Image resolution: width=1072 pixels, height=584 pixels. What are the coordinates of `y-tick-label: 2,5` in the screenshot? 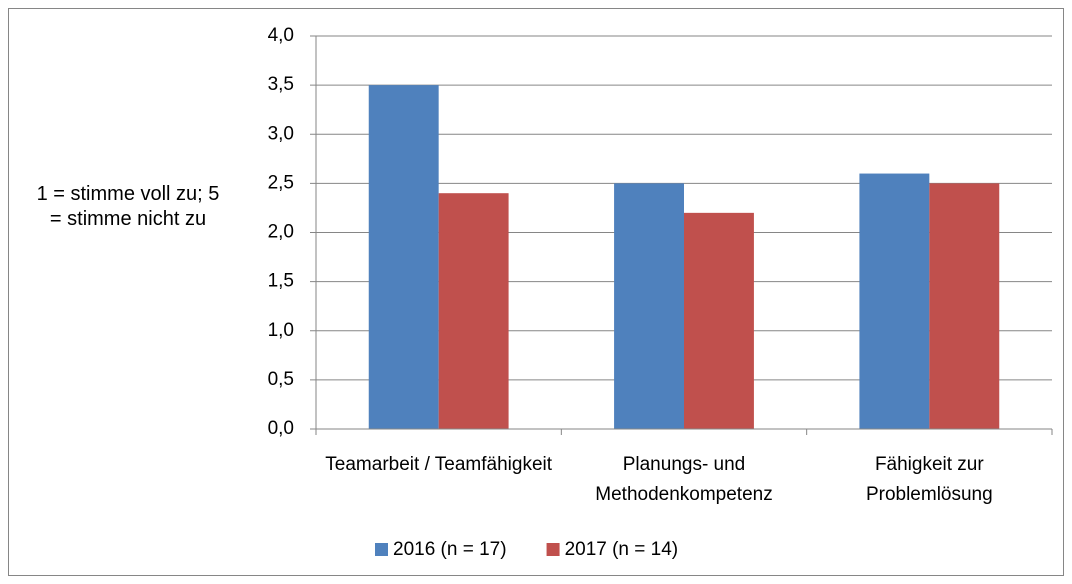 It's located at (281, 182).